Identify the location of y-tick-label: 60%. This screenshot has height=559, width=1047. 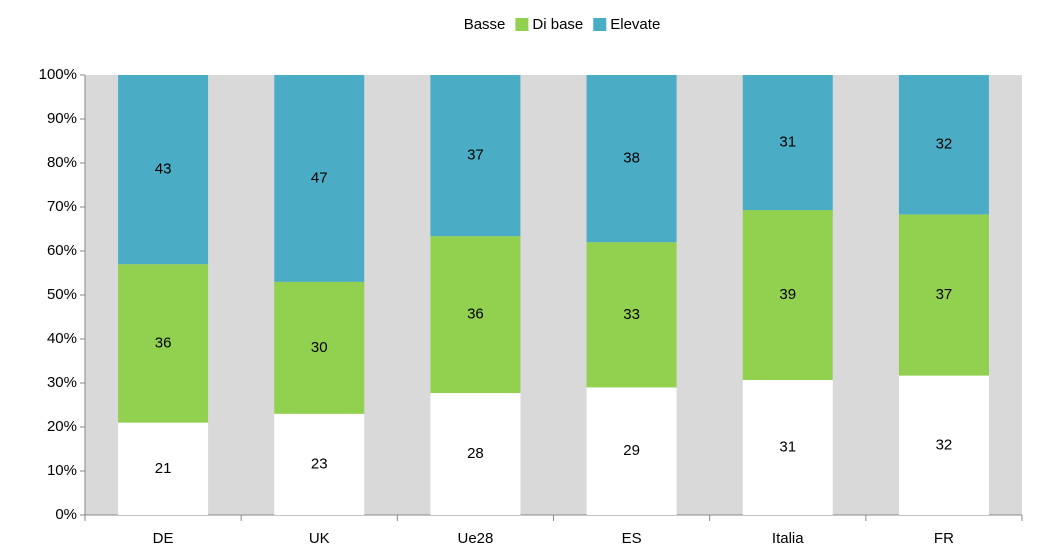
(62, 250).